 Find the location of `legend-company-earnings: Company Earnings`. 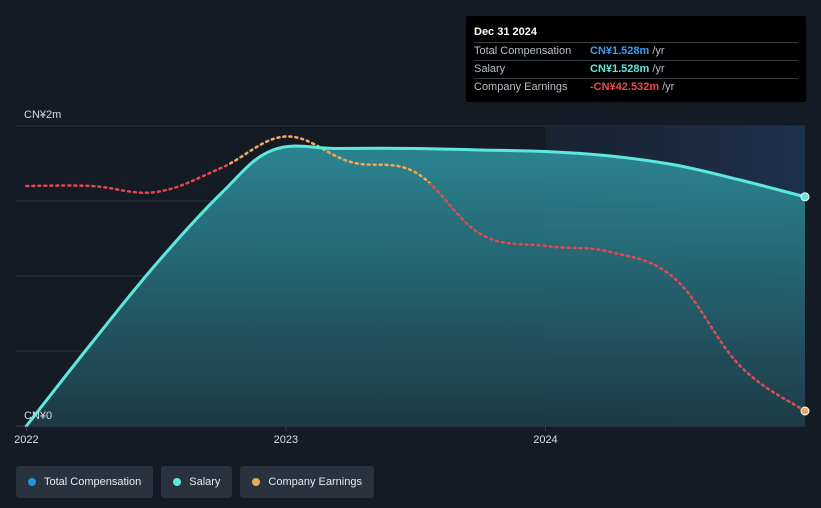

legend-company-earnings: Company Earnings is located at coordinates (307, 482).